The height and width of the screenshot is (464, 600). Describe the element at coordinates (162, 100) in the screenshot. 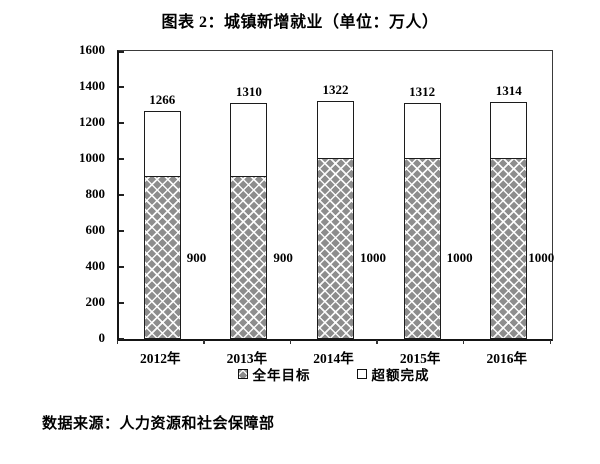

I see `bar-total-label: 1266` at that location.